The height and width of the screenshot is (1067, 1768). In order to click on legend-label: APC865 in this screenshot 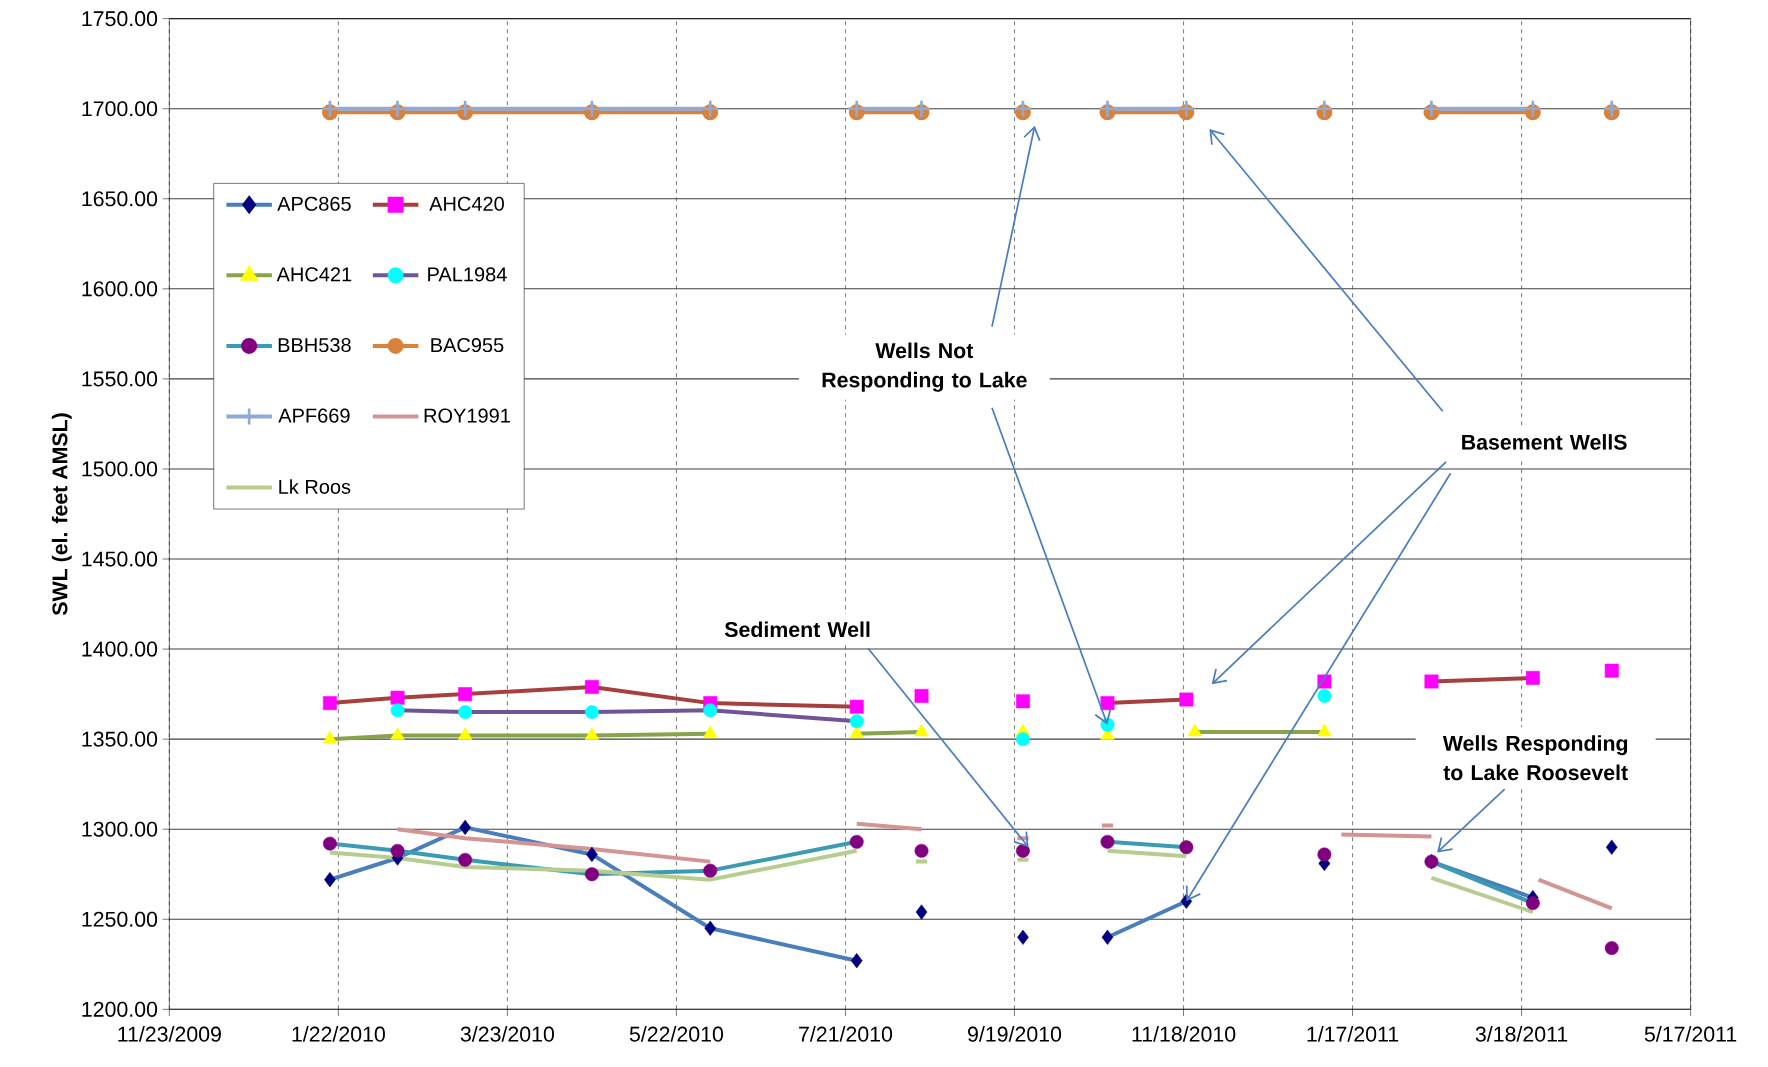, I will do `click(314, 204)`.